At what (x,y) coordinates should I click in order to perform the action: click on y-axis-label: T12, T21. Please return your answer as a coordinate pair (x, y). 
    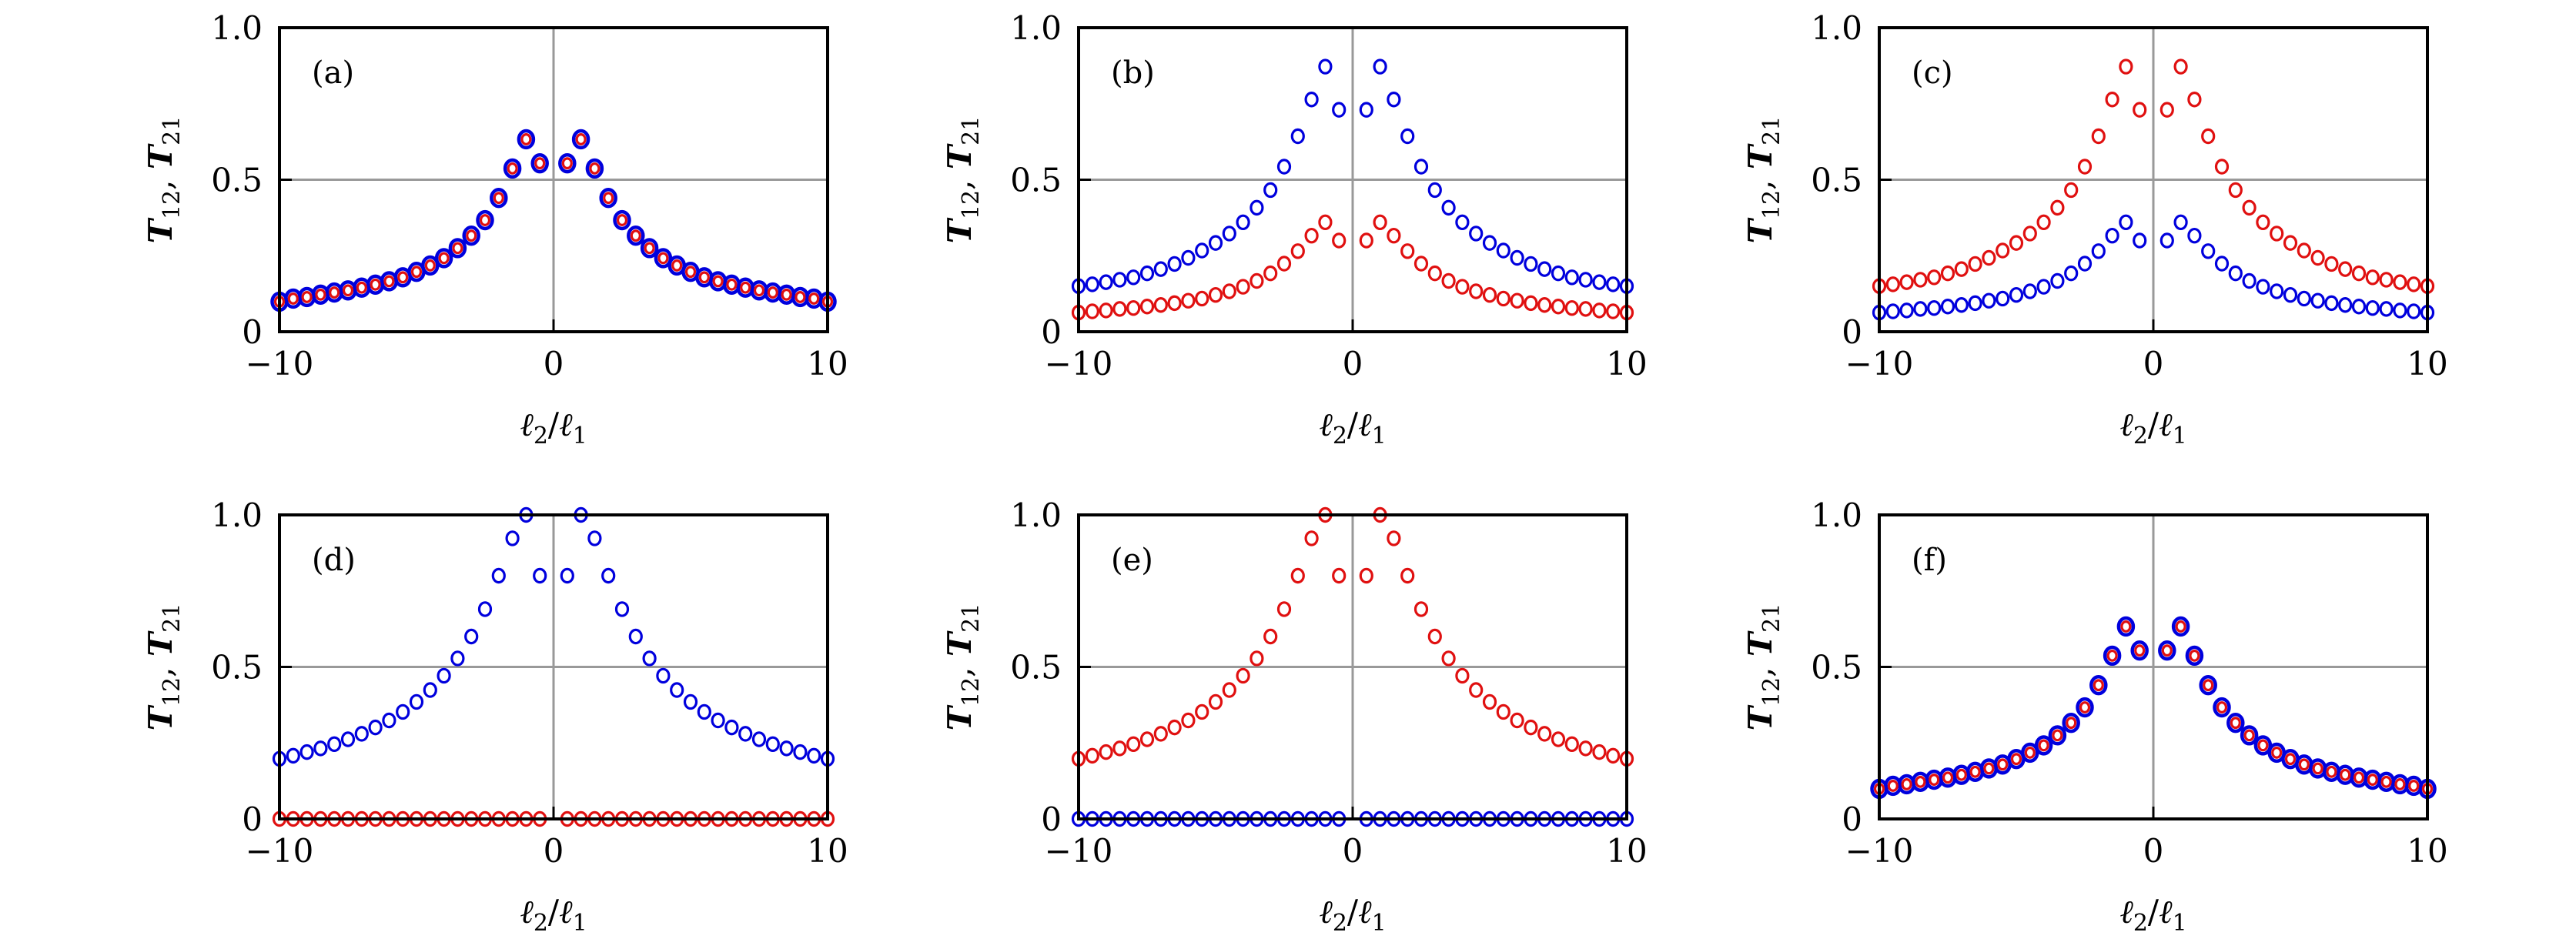
    Looking at the image, I should click on (963, 667).